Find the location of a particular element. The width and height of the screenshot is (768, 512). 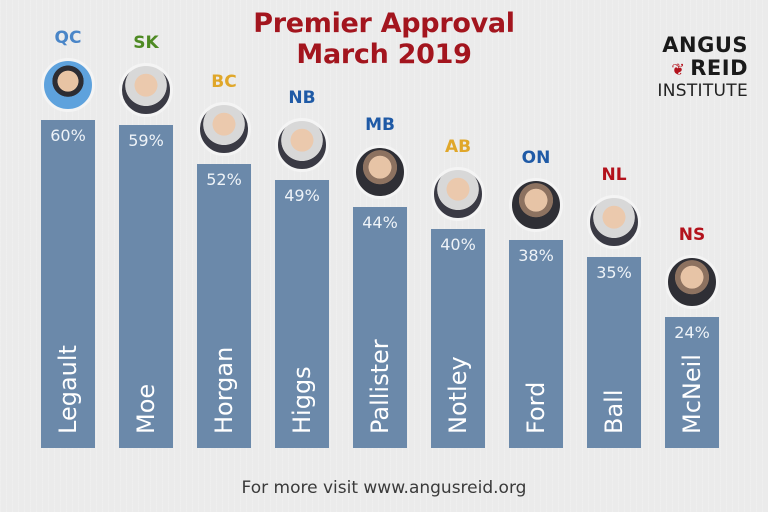

bar-legault: 60% Legault is located at coordinates (68, 284).